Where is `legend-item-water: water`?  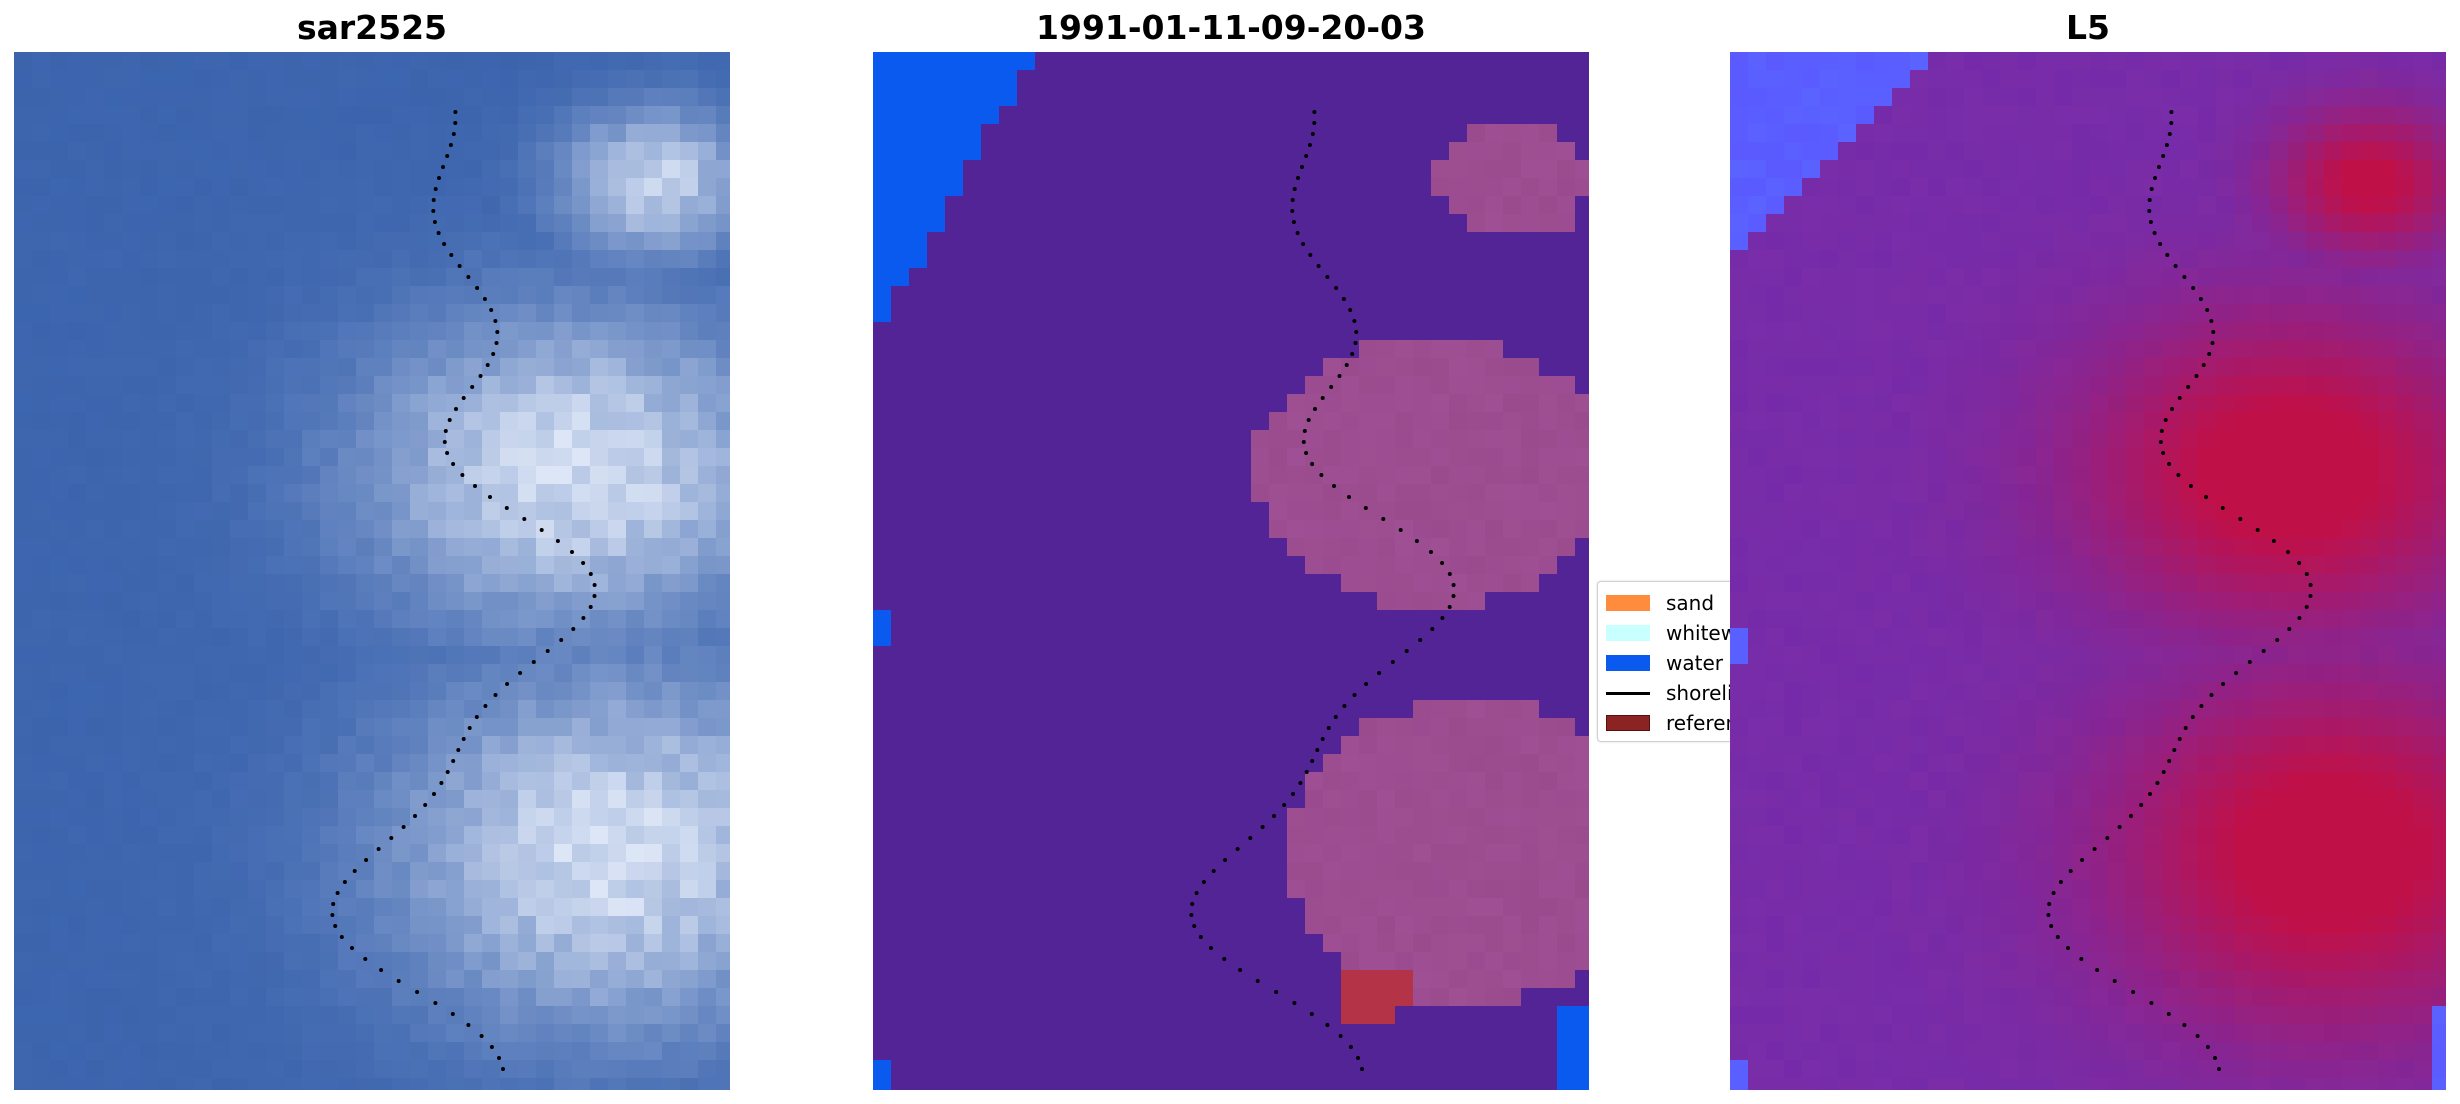 legend-item-water: water is located at coordinates (1664, 663).